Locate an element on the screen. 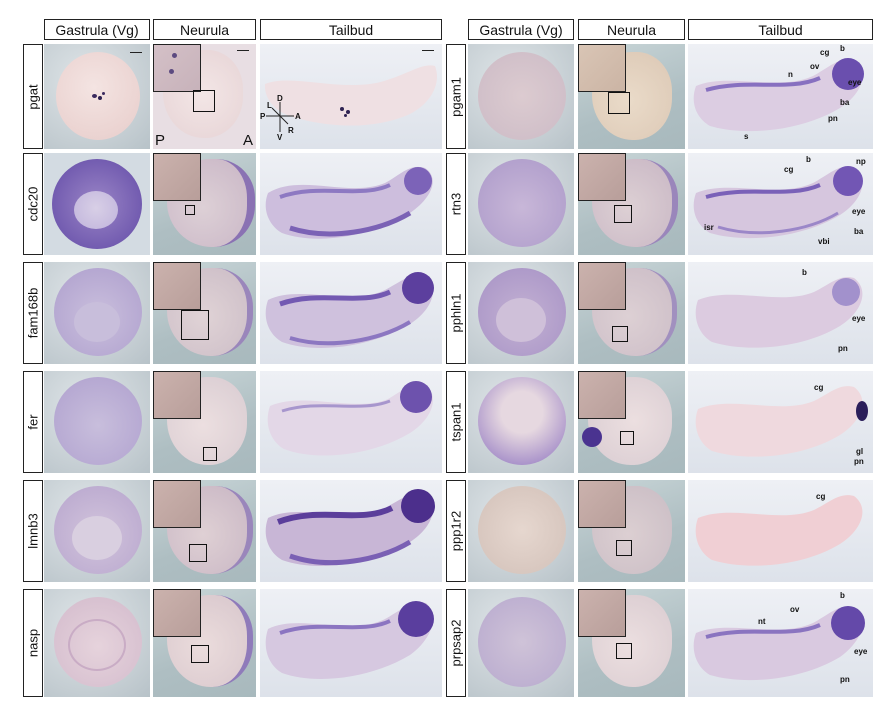 This screenshot has height=708, width=883. orientation-axes-icon is located at coordinates (280, 117).